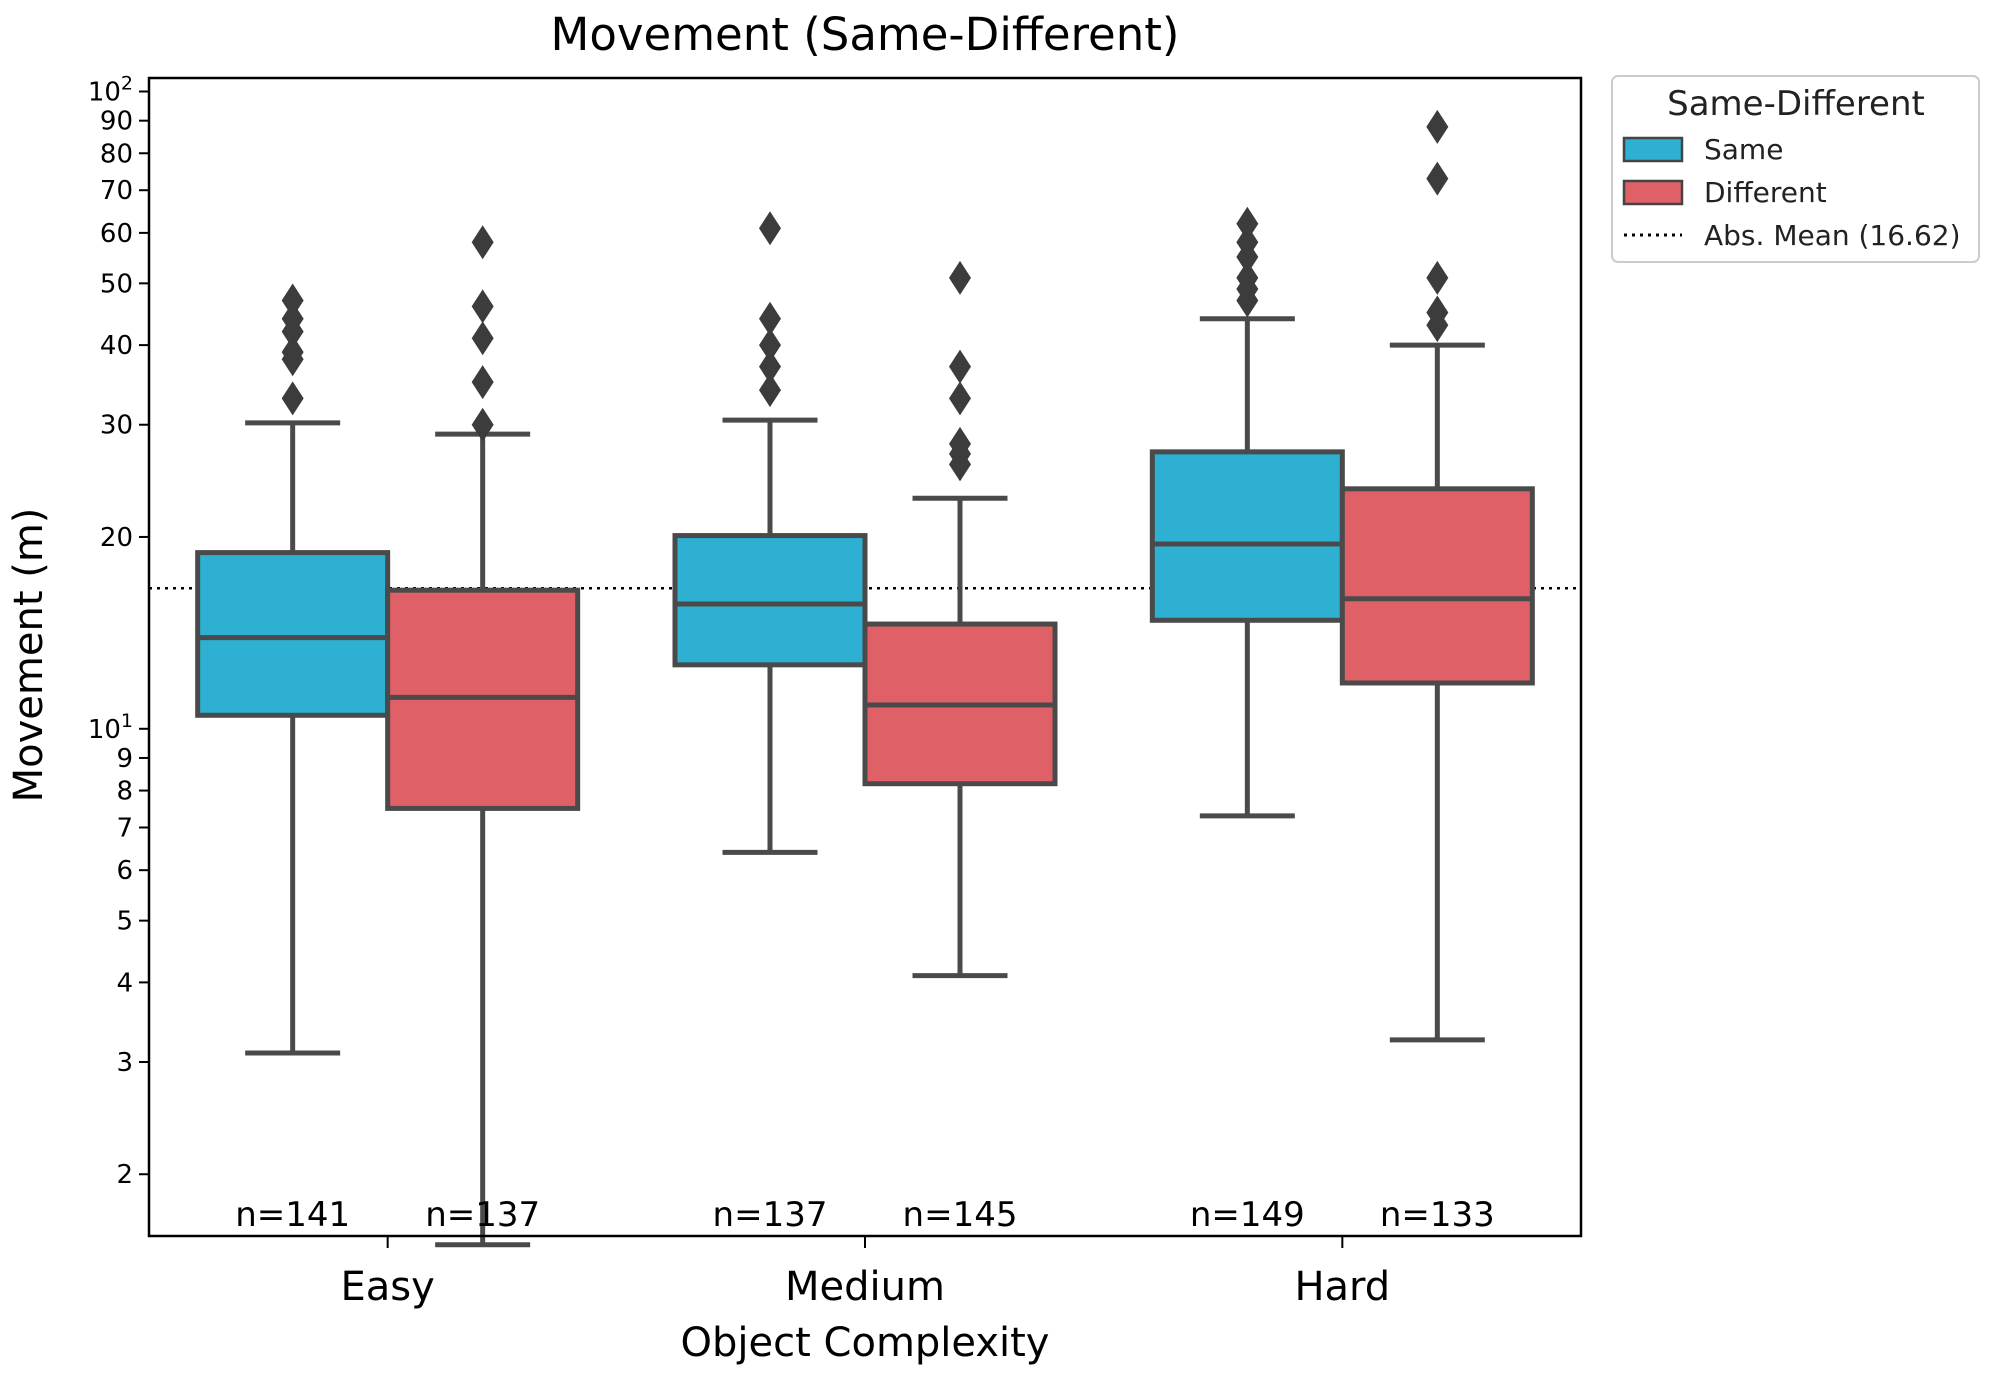  Describe the element at coordinates (124, 759) in the screenshot. I see `y-tick-label-9: 9` at that location.